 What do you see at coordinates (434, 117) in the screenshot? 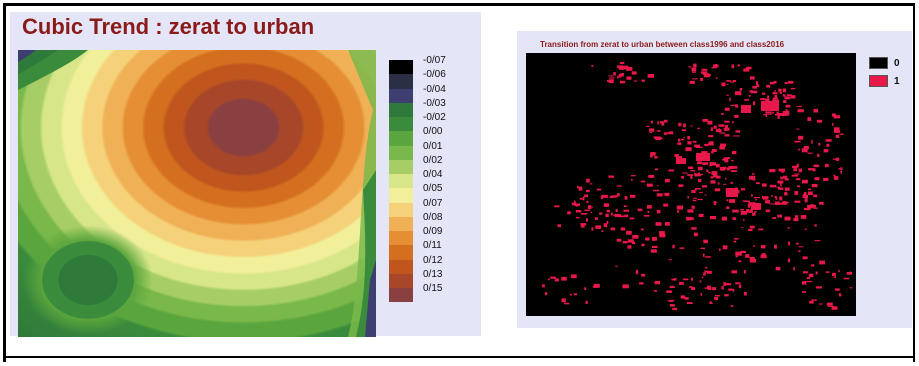
I see `colorbar-label: -0/02` at bounding box center [434, 117].